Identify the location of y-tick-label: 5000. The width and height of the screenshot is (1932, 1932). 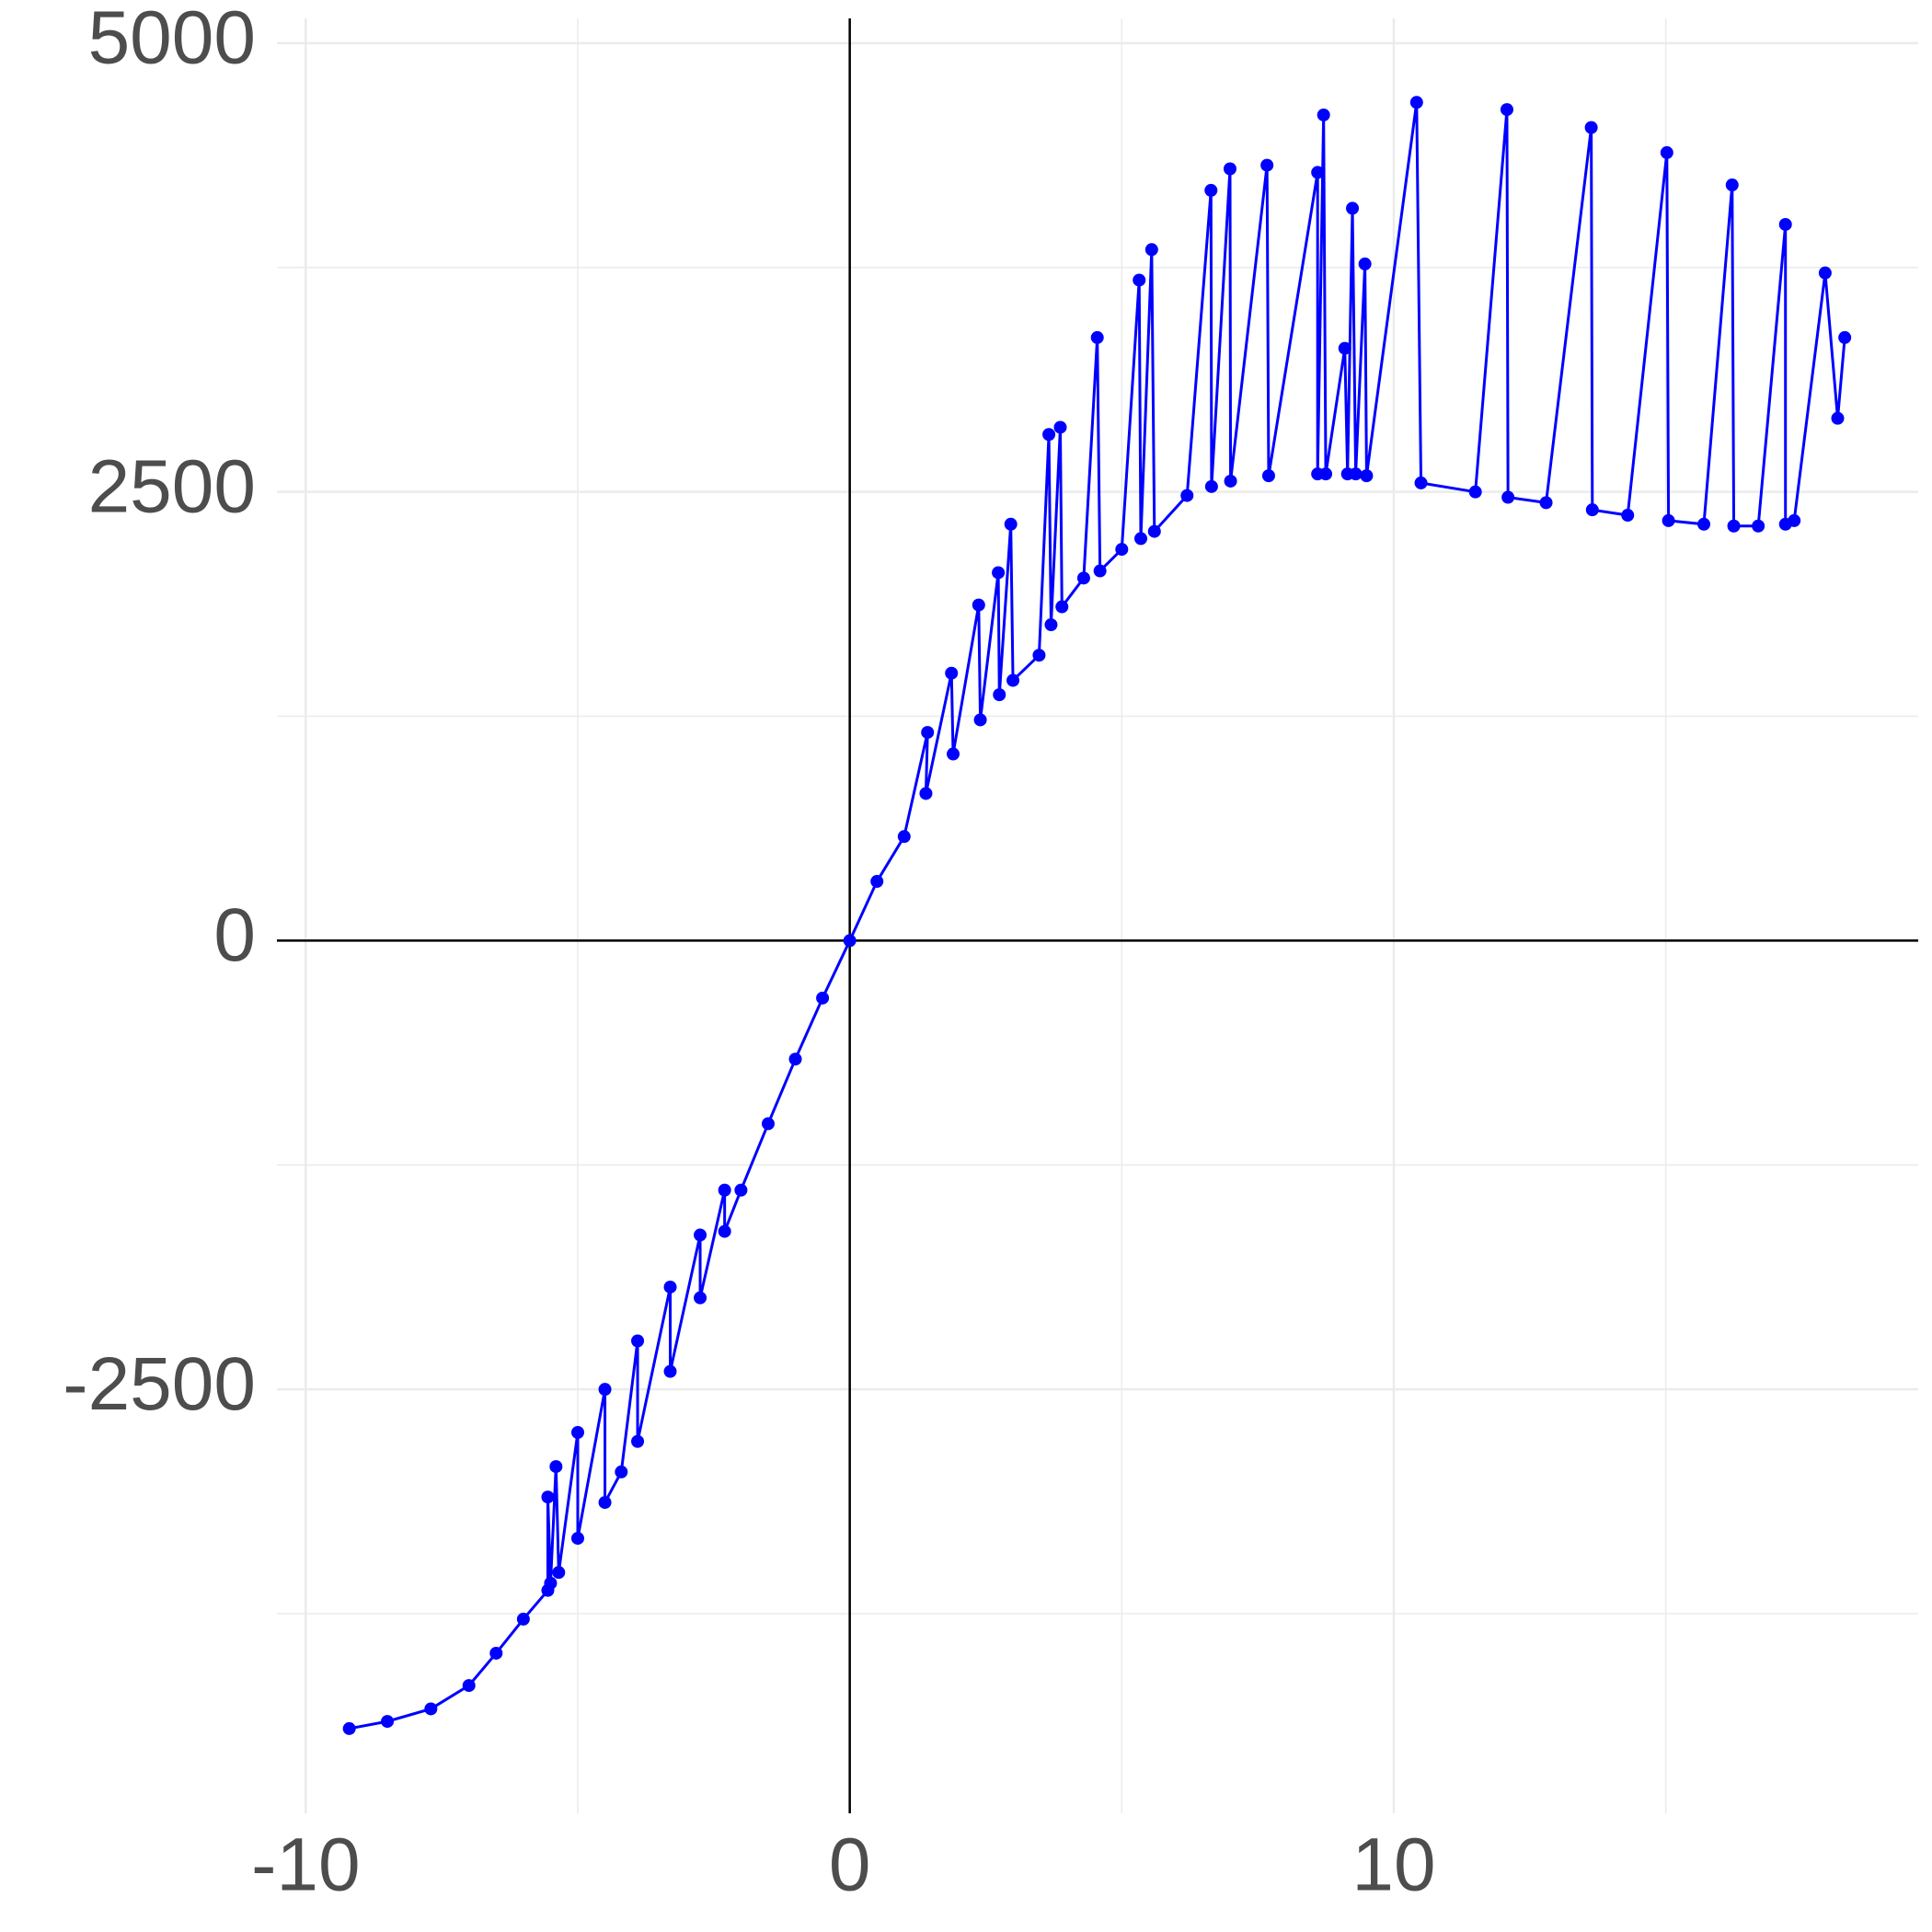
(172, 40).